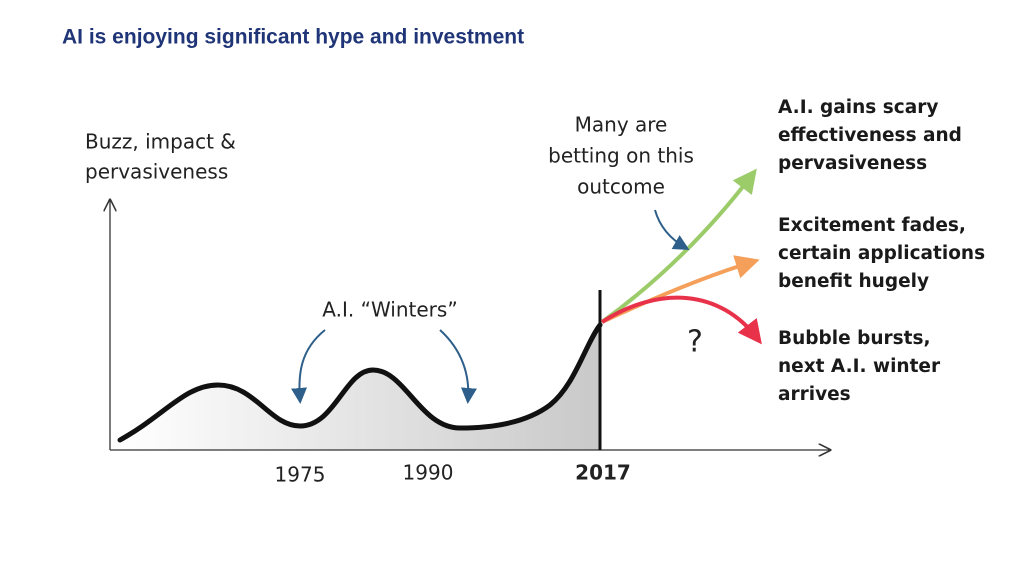 This screenshot has width=1017, height=566. What do you see at coordinates (428, 473) in the screenshot?
I see `year-label: 1990` at bounding box center [428, 473].